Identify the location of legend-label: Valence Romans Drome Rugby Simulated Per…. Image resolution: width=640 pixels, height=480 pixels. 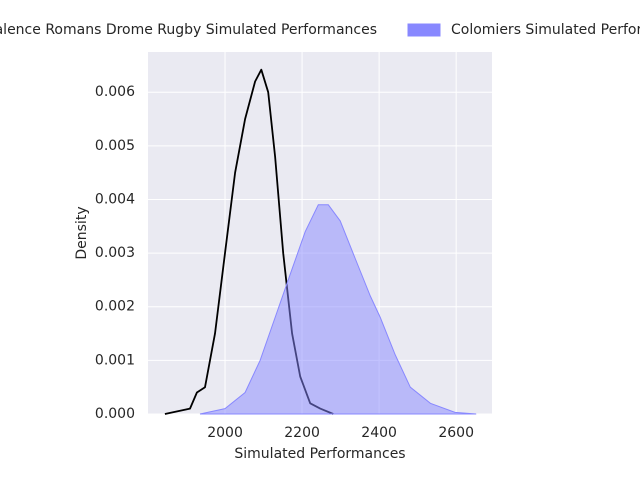
(188, 30).